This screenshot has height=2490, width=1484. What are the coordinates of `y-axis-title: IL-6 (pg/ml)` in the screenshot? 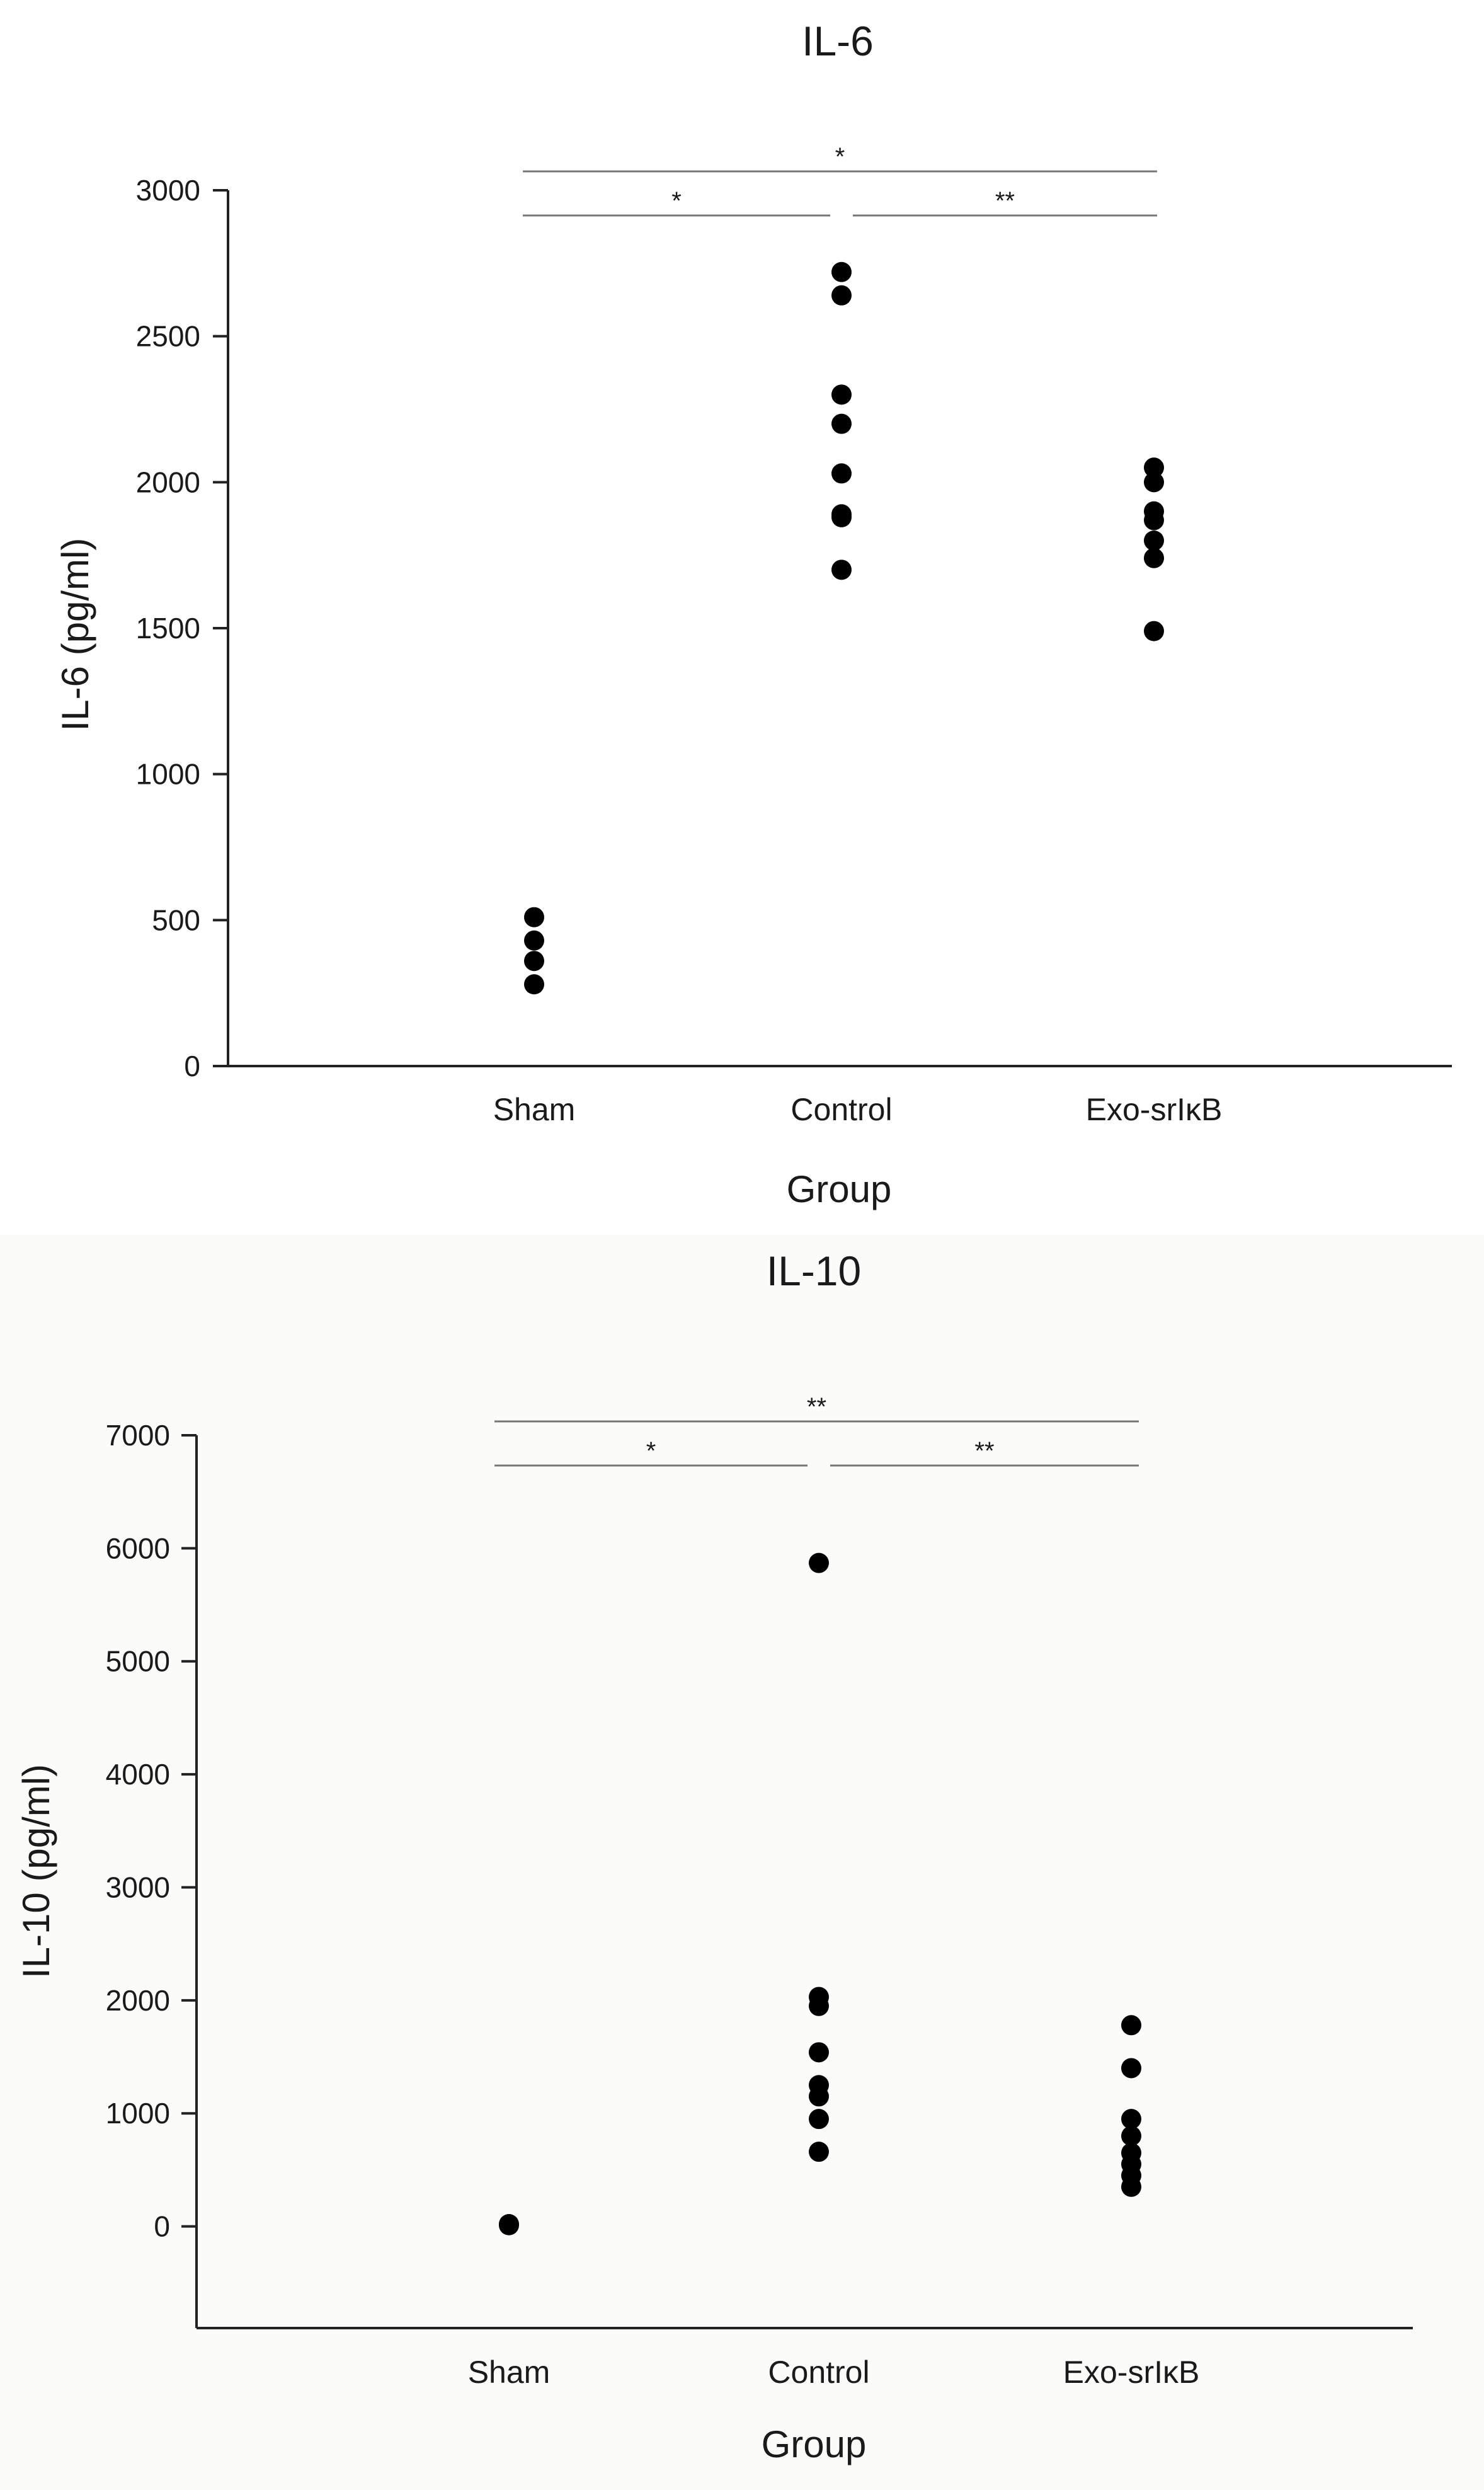 It's located at (75, 635).